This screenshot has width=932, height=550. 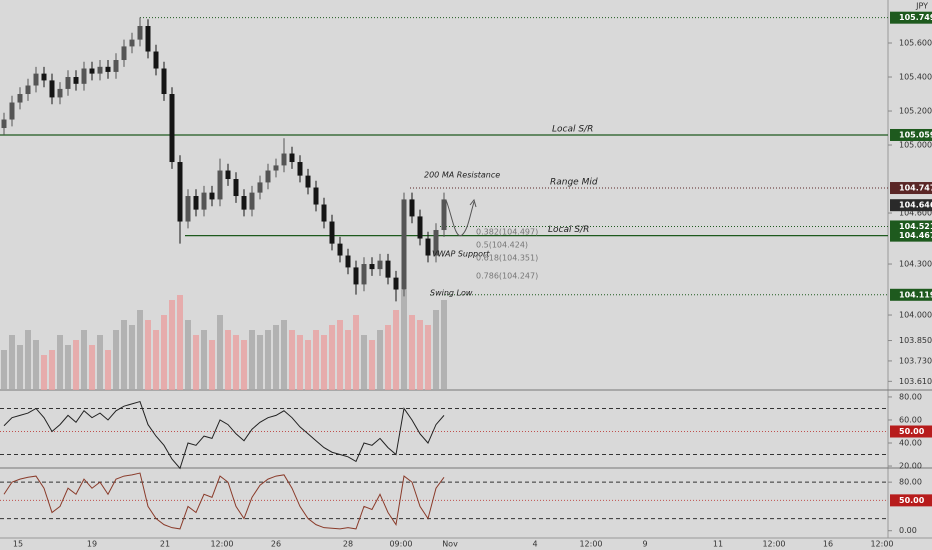 I want to click on level-text: Range Mid, so click(x=574, y=183).